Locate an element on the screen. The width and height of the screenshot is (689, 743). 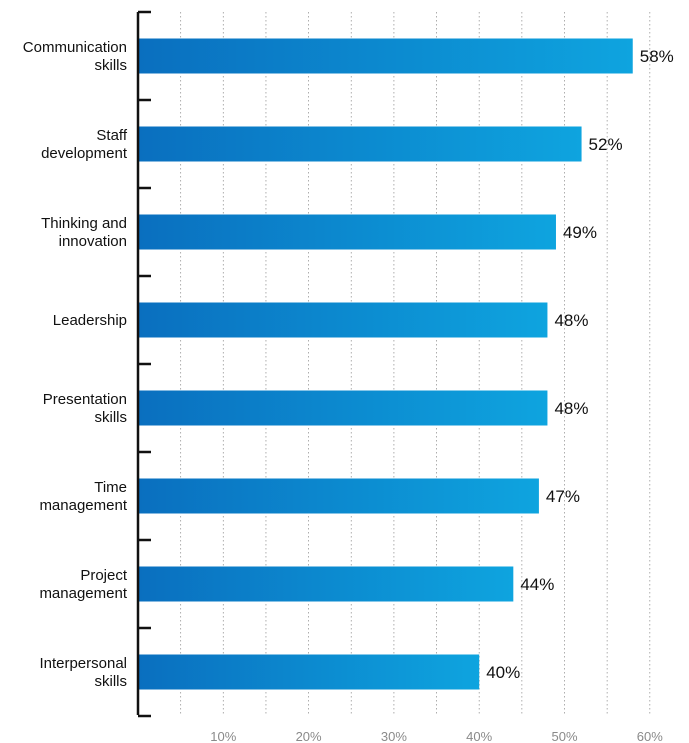
x-tick-label-2: 30% is located at coordinates (394, 736).